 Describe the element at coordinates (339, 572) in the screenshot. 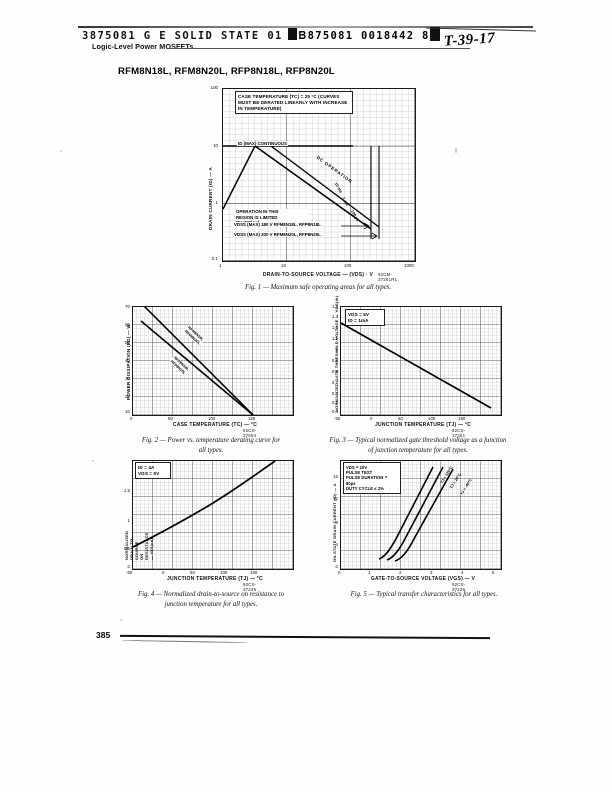

I see `fig5-xtick-0: 0` at that location.